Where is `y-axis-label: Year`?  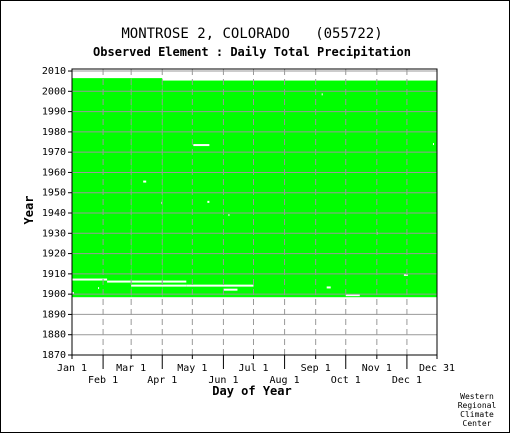 y-axis-label: Year is located at coordinates (29, 210).